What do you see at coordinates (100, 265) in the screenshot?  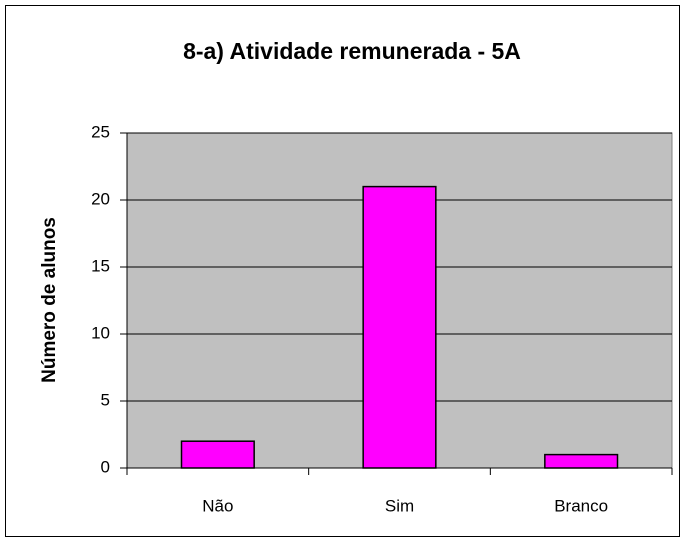 I see `y-tick-label: 15` at bounding box center [100, 265].